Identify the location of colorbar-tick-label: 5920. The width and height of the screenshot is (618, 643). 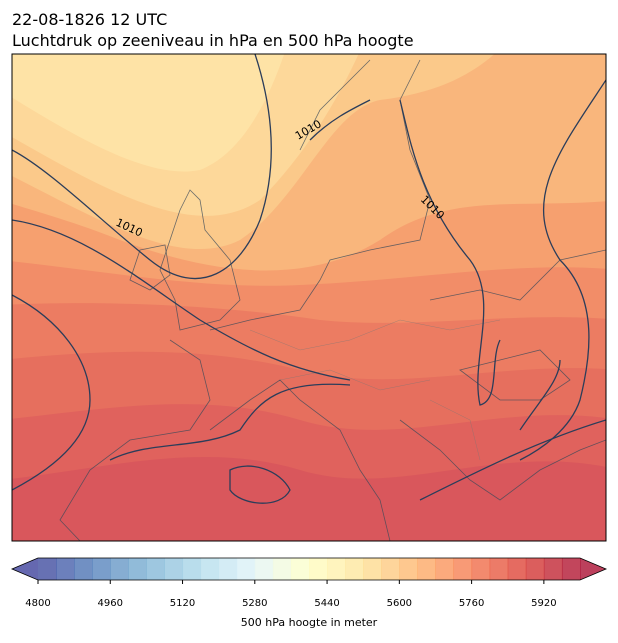
(543, 603).